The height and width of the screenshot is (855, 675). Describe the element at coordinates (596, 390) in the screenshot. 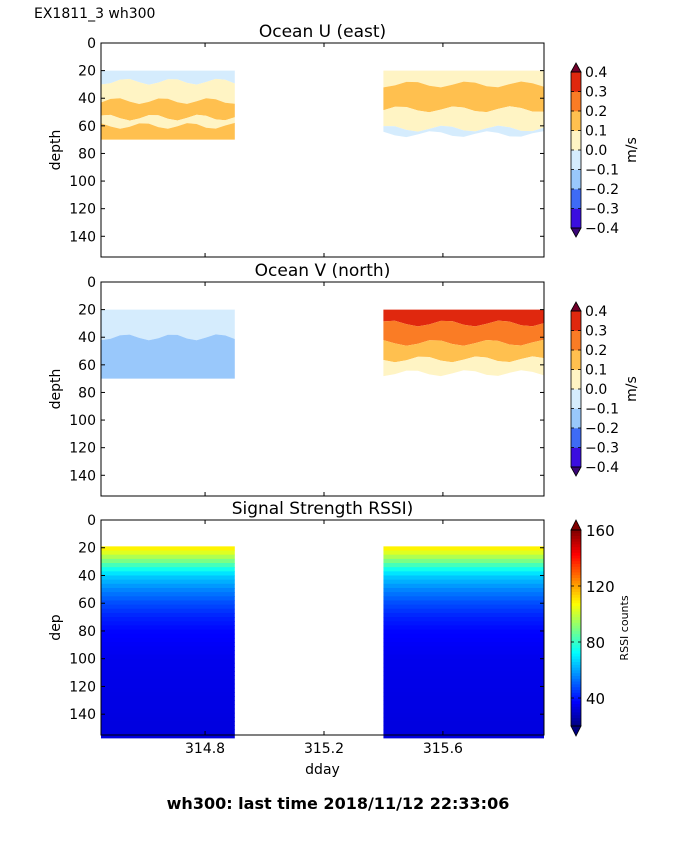

I see `colorbar-tick-label: 0.0` at that location.